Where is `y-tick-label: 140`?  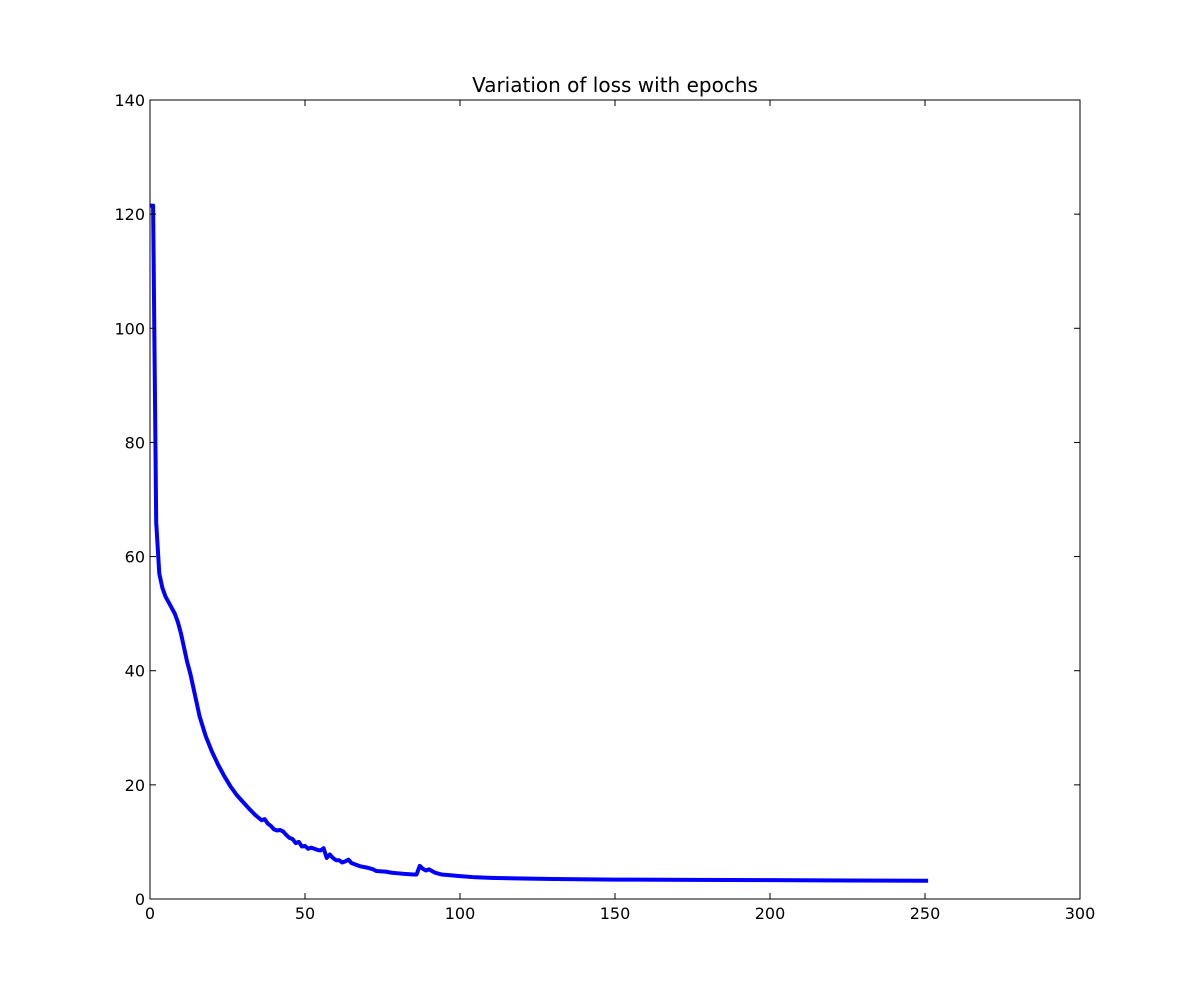 y-tick-label: 140 is located at coordinates (129, 100).